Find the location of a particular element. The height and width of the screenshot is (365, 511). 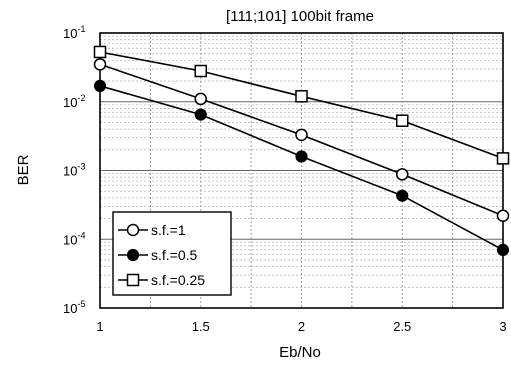

legend-label: s.f.=0.5 is located at coordinates (174, 255).